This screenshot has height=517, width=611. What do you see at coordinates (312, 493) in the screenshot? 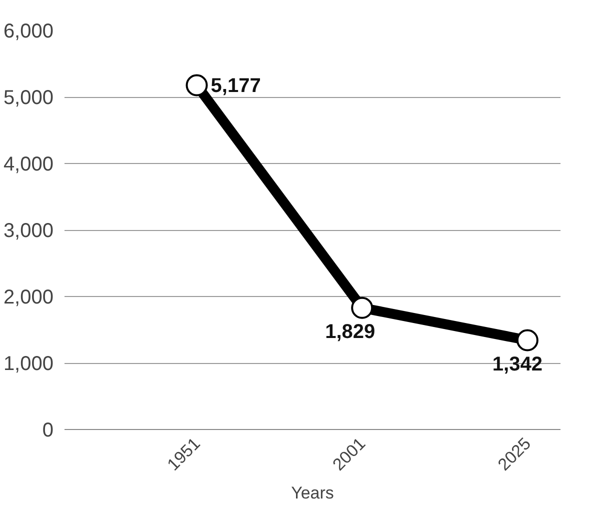
I see `x-axis-title: Years` at bounding box center [312, 493].